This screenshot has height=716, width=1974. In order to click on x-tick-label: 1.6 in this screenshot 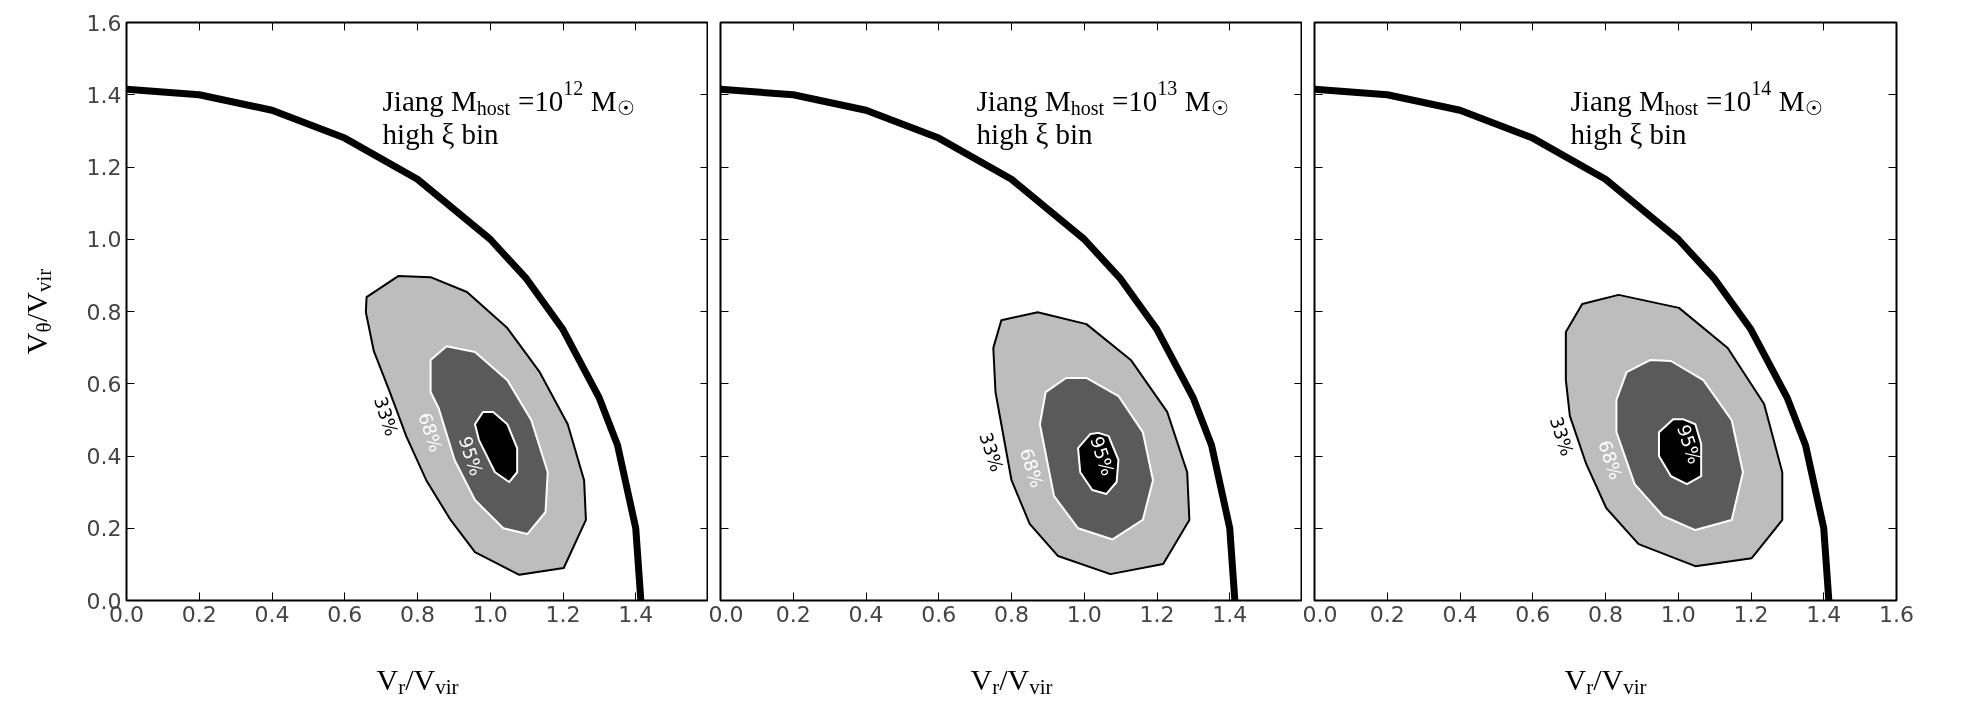, I will do `click(1897, 614)`.